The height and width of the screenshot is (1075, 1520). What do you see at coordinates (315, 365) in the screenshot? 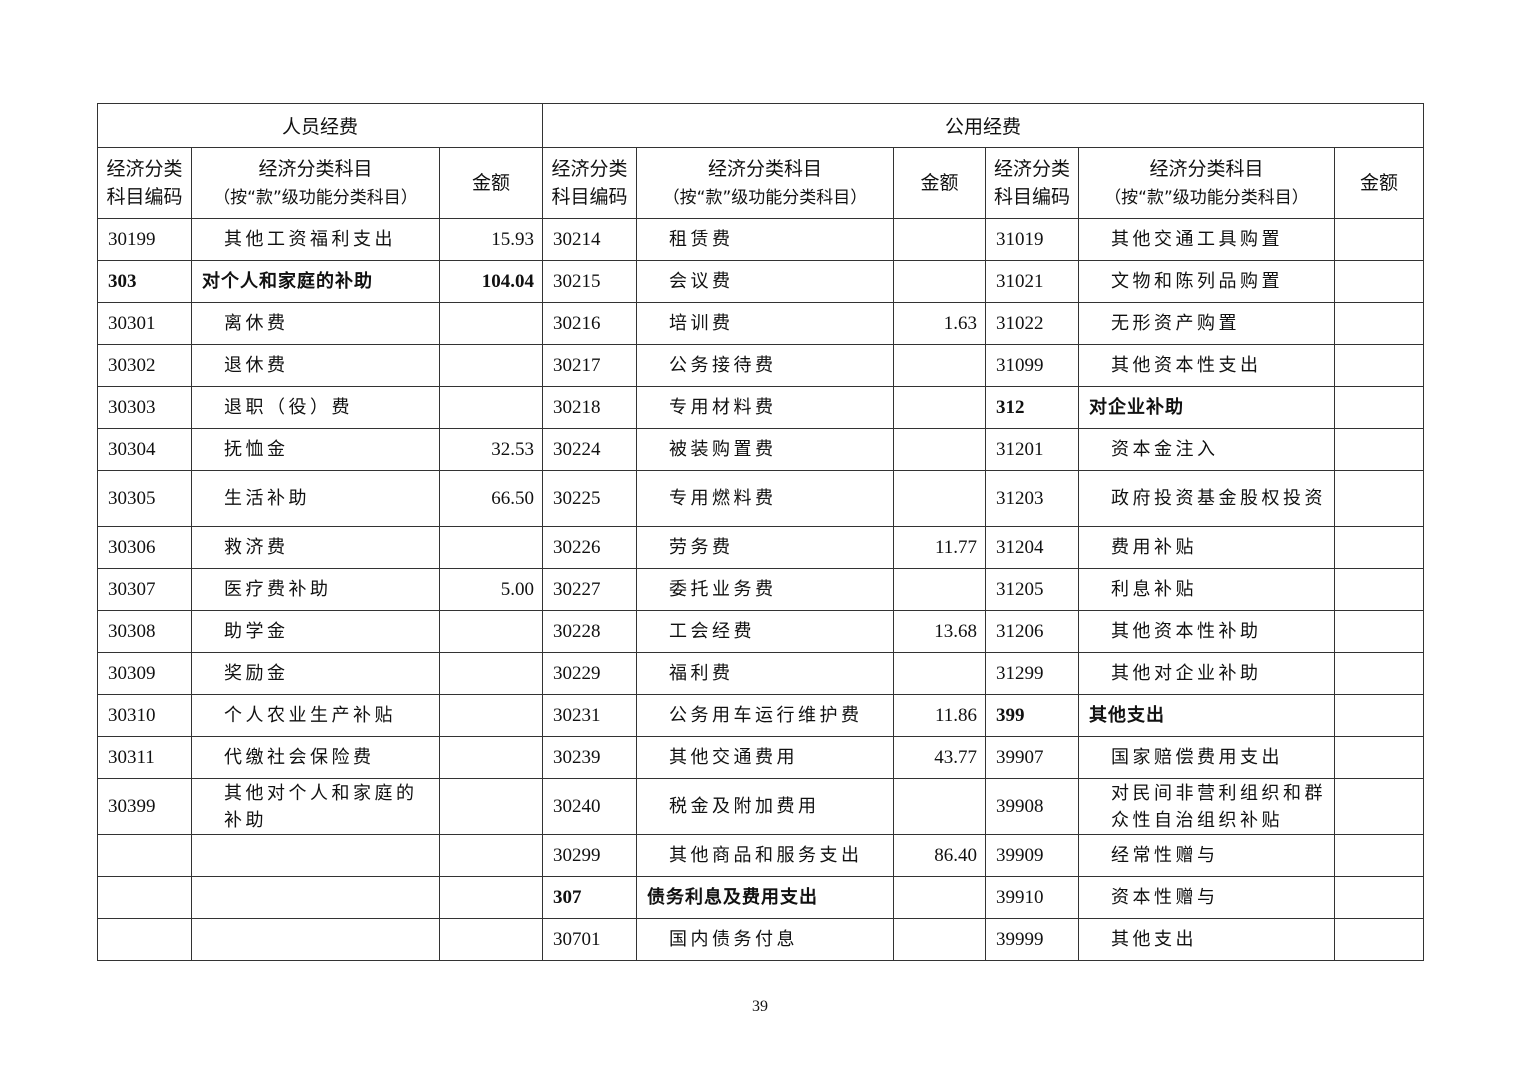
I see `cell-name: 退休费` at bounding box center [315, 365].